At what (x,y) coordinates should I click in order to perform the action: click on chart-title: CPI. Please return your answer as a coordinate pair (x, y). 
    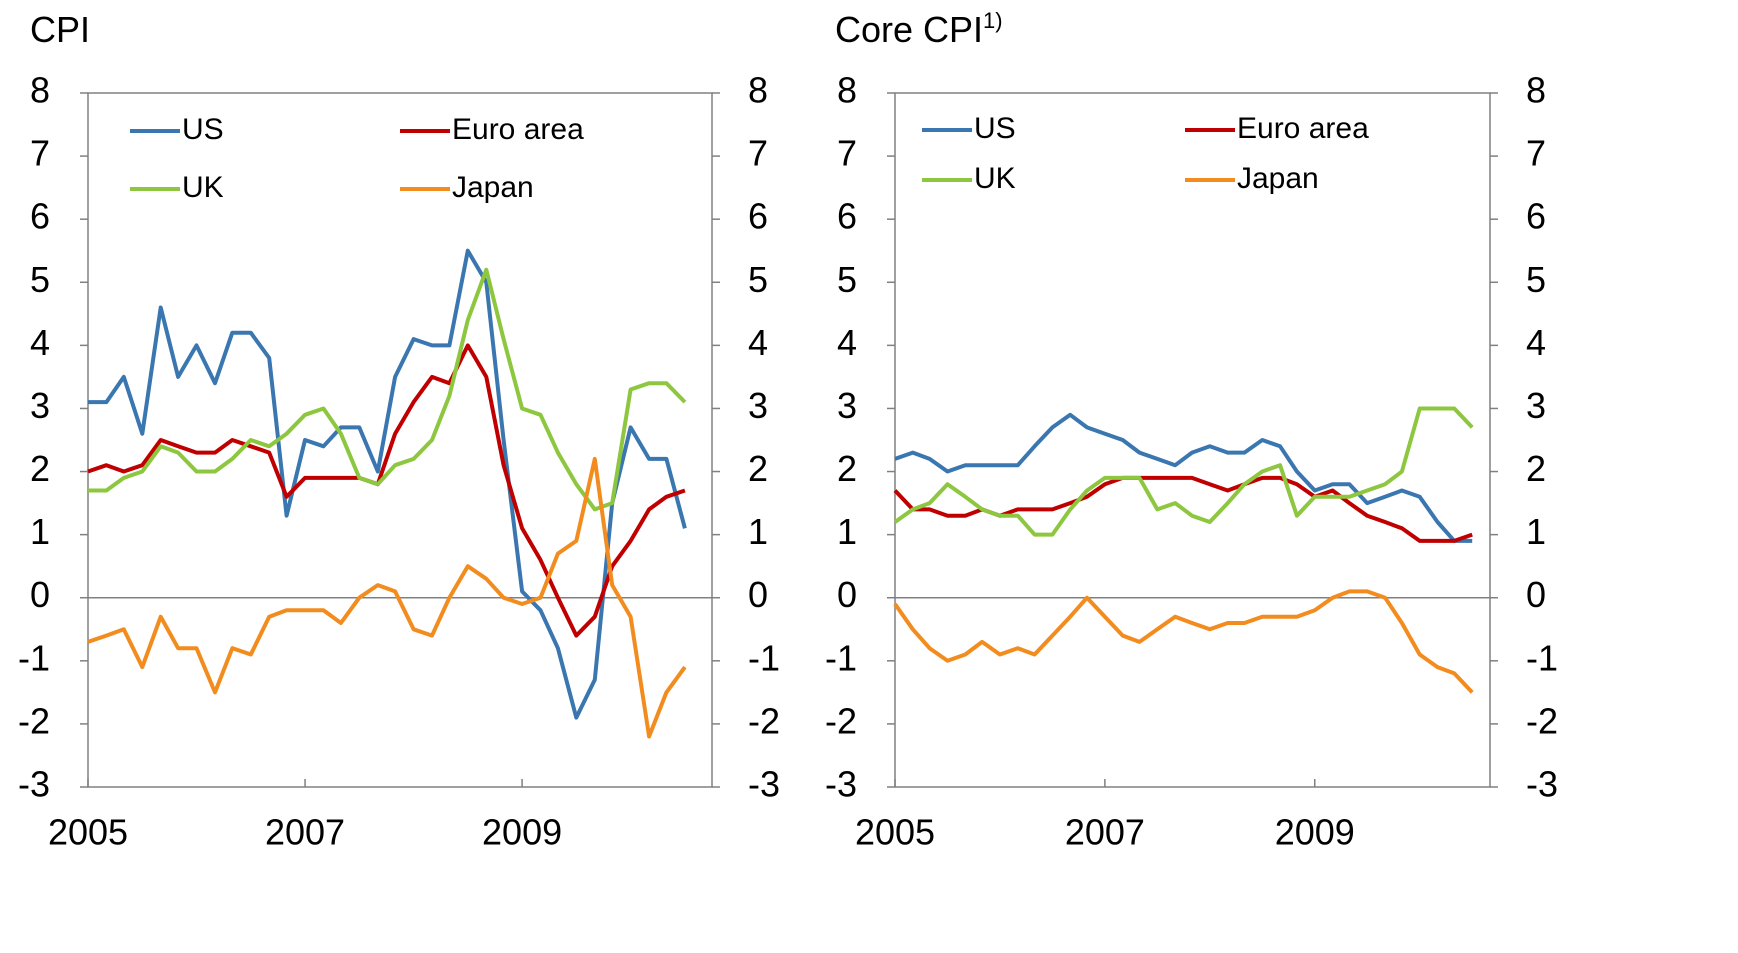
    Looking at the image, I should click on (60, 29).